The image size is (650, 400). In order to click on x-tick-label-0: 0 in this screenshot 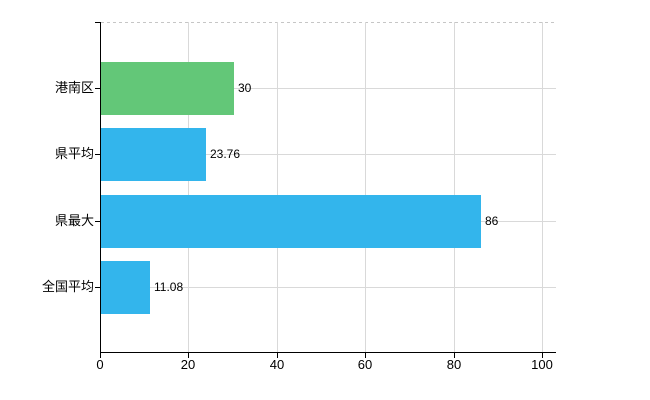, I will do `click(100, 364)`.